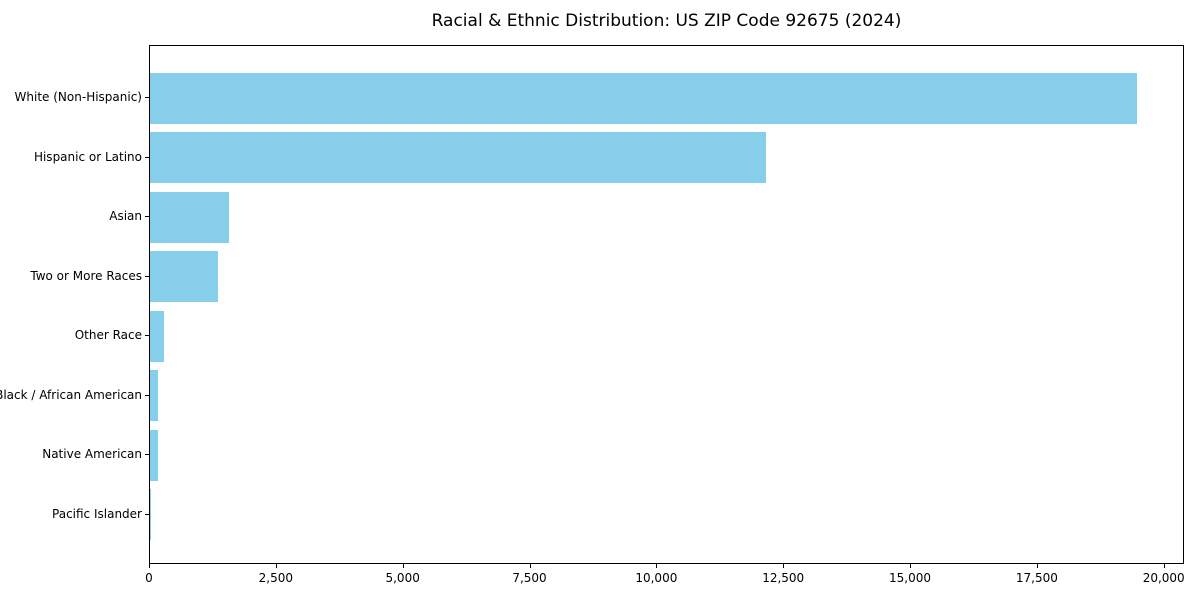 The height and width of the screenshot is (600, 1200). I want to click on bar-other-race, so click(157, 336).